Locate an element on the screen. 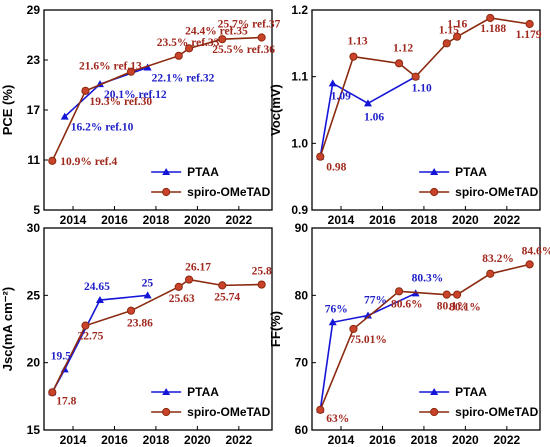 The image size is (550, 447). data-label: 1.10 is located at coordinates (422, 89).